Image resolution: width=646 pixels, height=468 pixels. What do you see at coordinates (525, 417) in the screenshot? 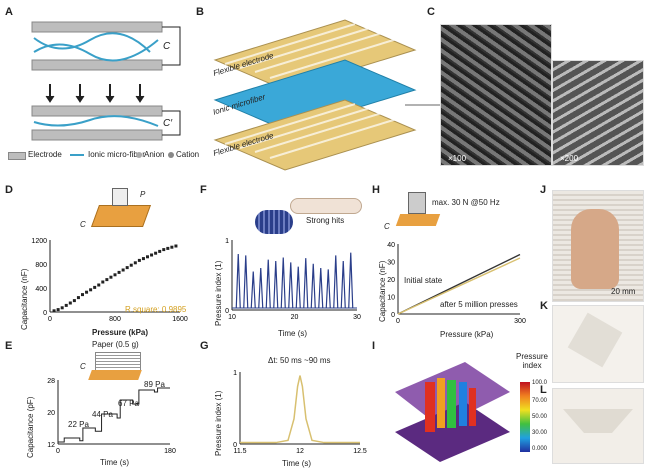
I see `colorbar` at bounding box center [525, 417].